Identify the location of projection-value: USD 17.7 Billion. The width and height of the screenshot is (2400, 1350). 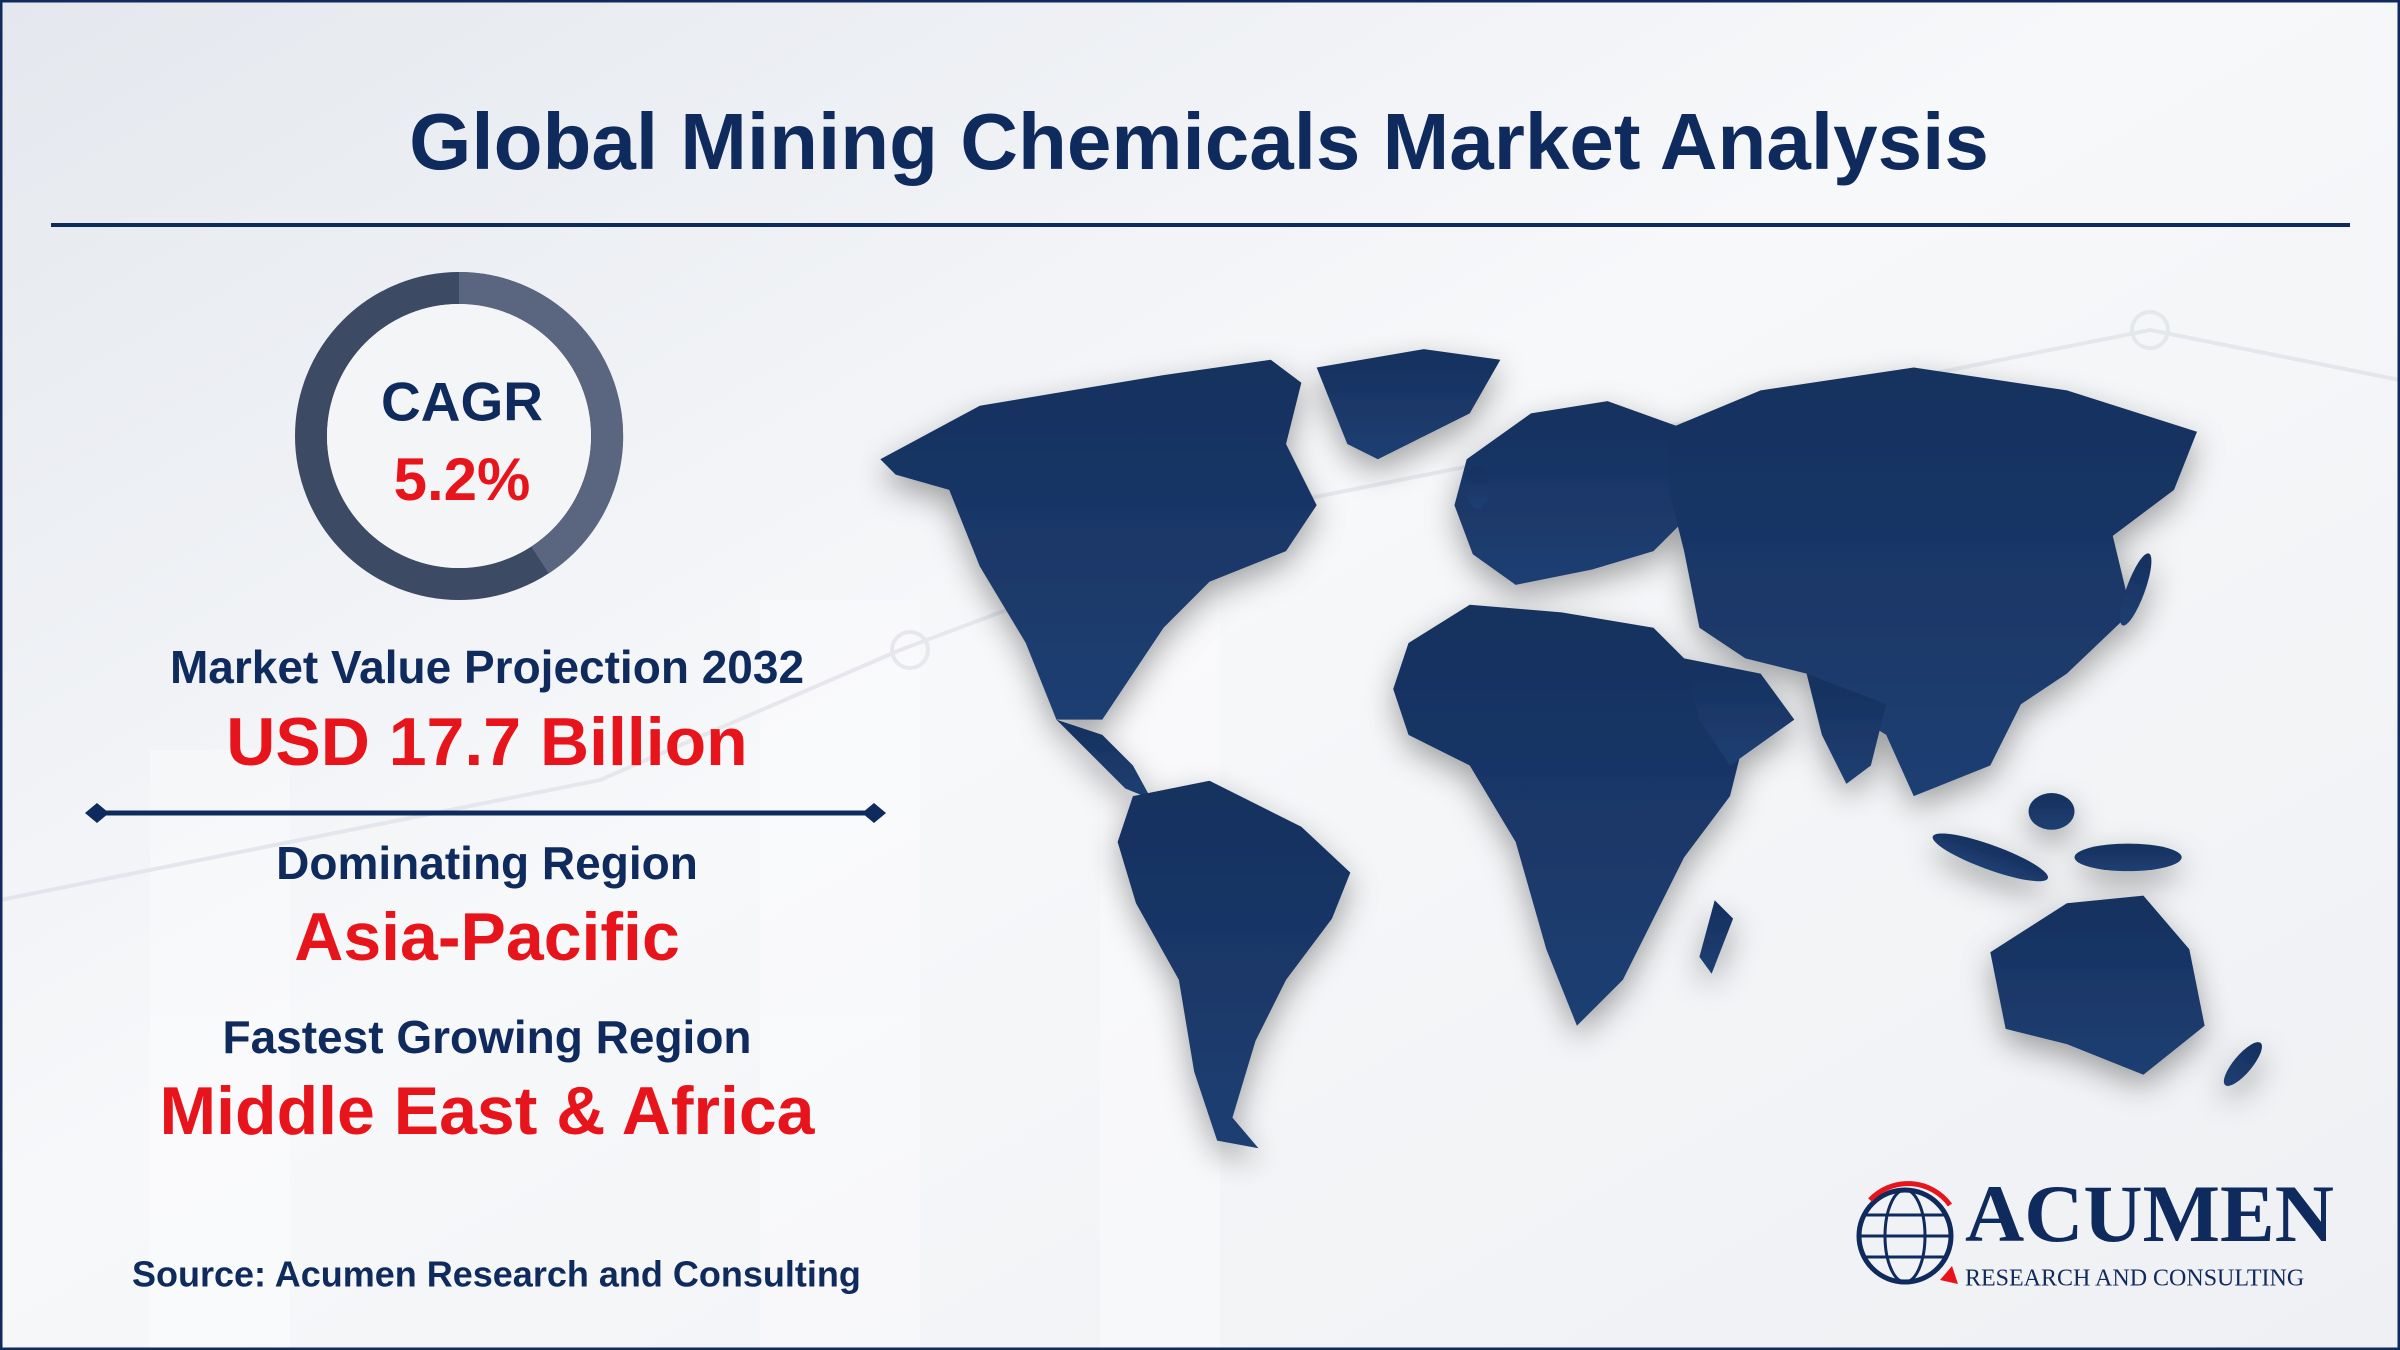
(486, 742).